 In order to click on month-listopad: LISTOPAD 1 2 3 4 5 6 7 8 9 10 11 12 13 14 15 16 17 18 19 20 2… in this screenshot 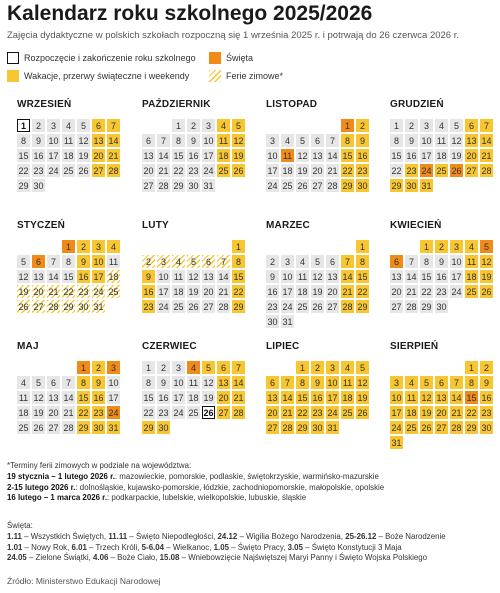, I will do `click(317, 145)`.